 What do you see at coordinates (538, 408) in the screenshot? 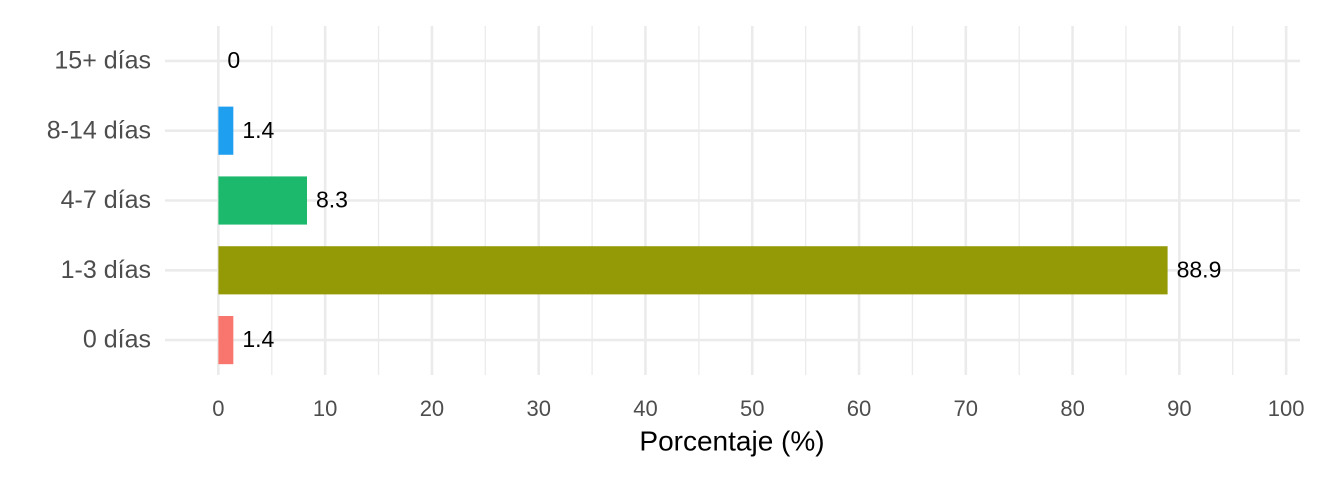
I see `x-tick-label: 30` at bounding box center [538, 408].